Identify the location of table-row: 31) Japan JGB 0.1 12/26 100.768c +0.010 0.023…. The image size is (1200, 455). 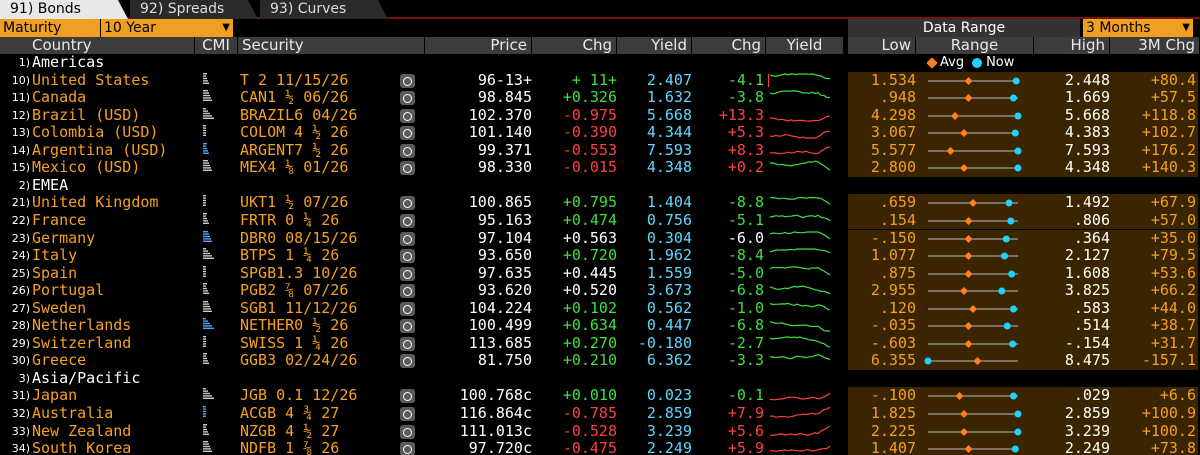
(600, 396).